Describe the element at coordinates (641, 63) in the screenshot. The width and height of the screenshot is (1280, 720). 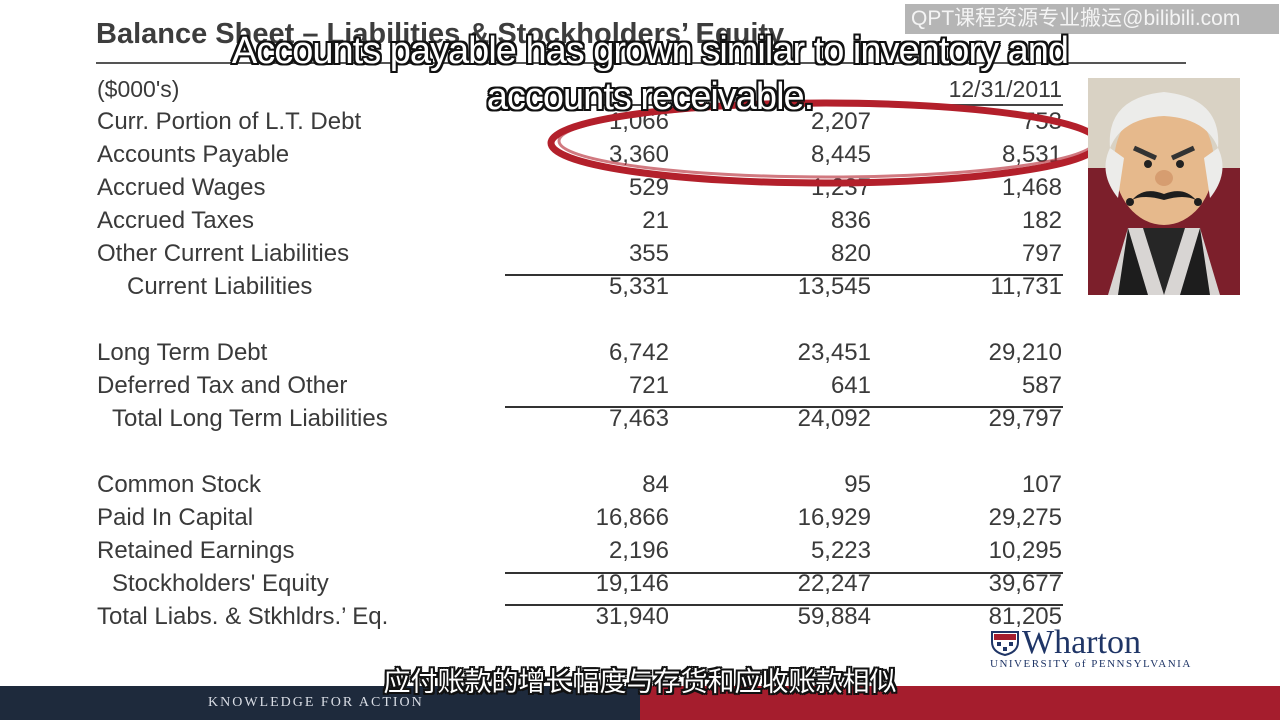
I see `title-divider` at that location.